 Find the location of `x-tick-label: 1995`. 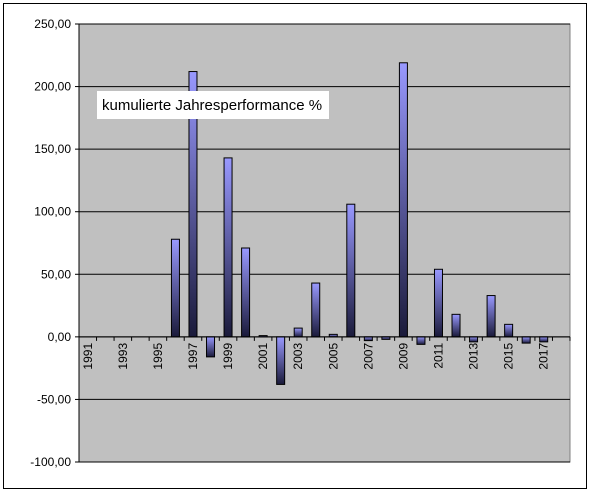

x-tick-label: 1995 is located at coordinates (158, 356).